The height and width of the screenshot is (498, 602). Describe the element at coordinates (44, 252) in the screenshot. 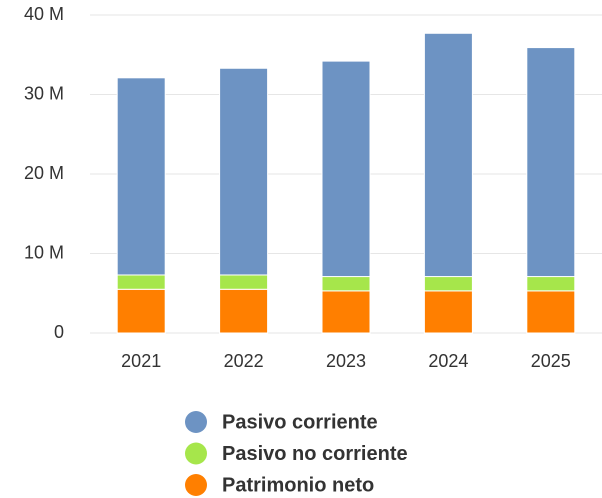

I see `y-tick-label: 10 M` at that location.